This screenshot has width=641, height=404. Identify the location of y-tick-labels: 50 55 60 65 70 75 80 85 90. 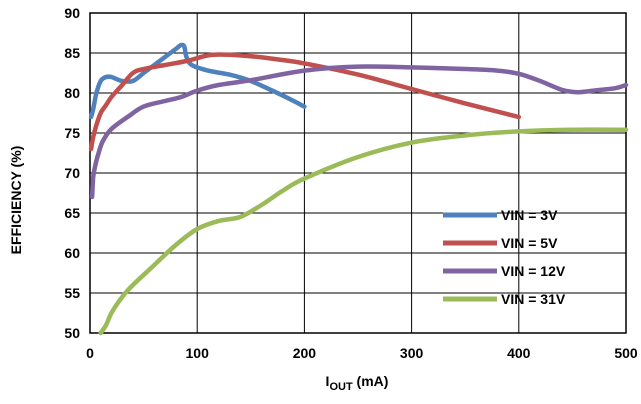
(72, 173).